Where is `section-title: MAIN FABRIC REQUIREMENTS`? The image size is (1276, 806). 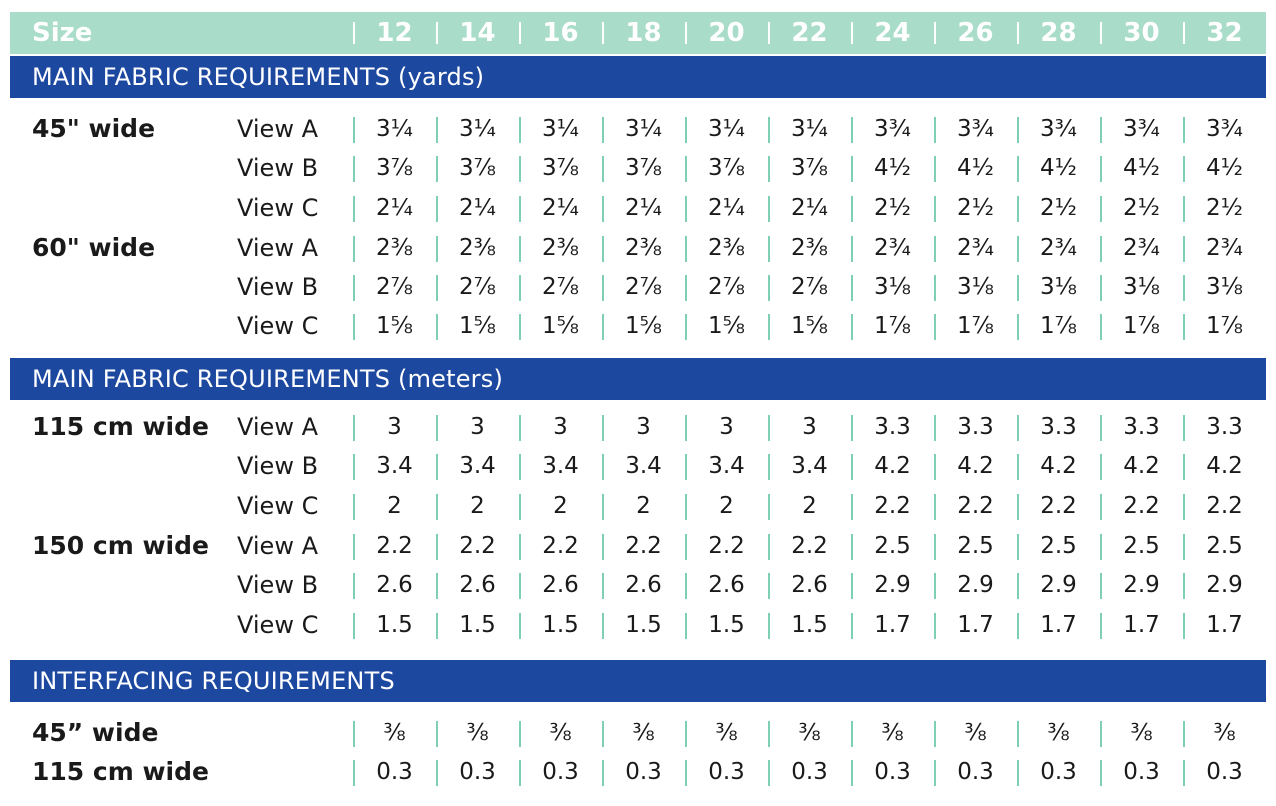
section-title: MAIN FABRIC REQUIREMENTS is located at coordinates (211, 379).